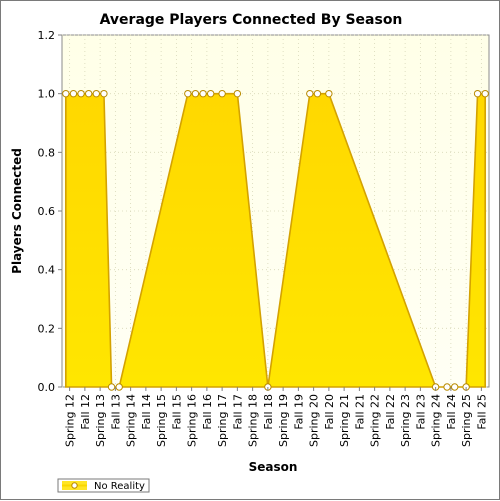 The width and height of the screenshot is (500, 501). What do you see at coordinates (70, 420) in the screenshot?
I see `x-tick-label: Spring 12` at bounding box center [70, 420].